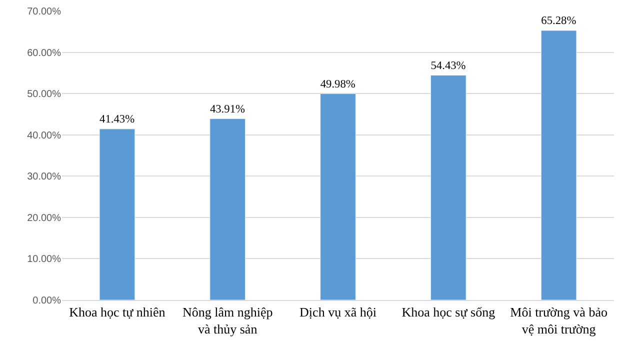  I want to click on y-tick-label: 40.00%, so click(44, 136).